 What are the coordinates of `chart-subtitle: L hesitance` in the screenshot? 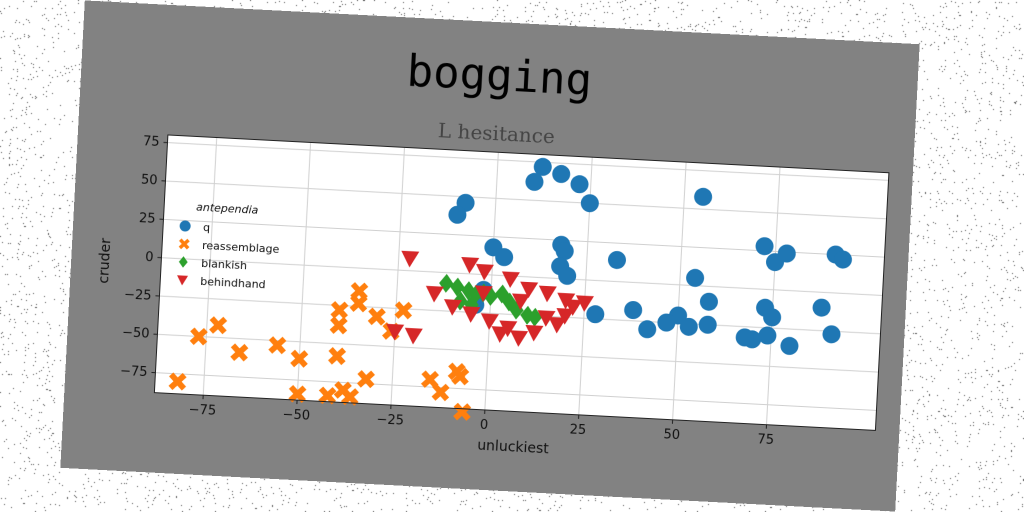 It's located at (496, 133).